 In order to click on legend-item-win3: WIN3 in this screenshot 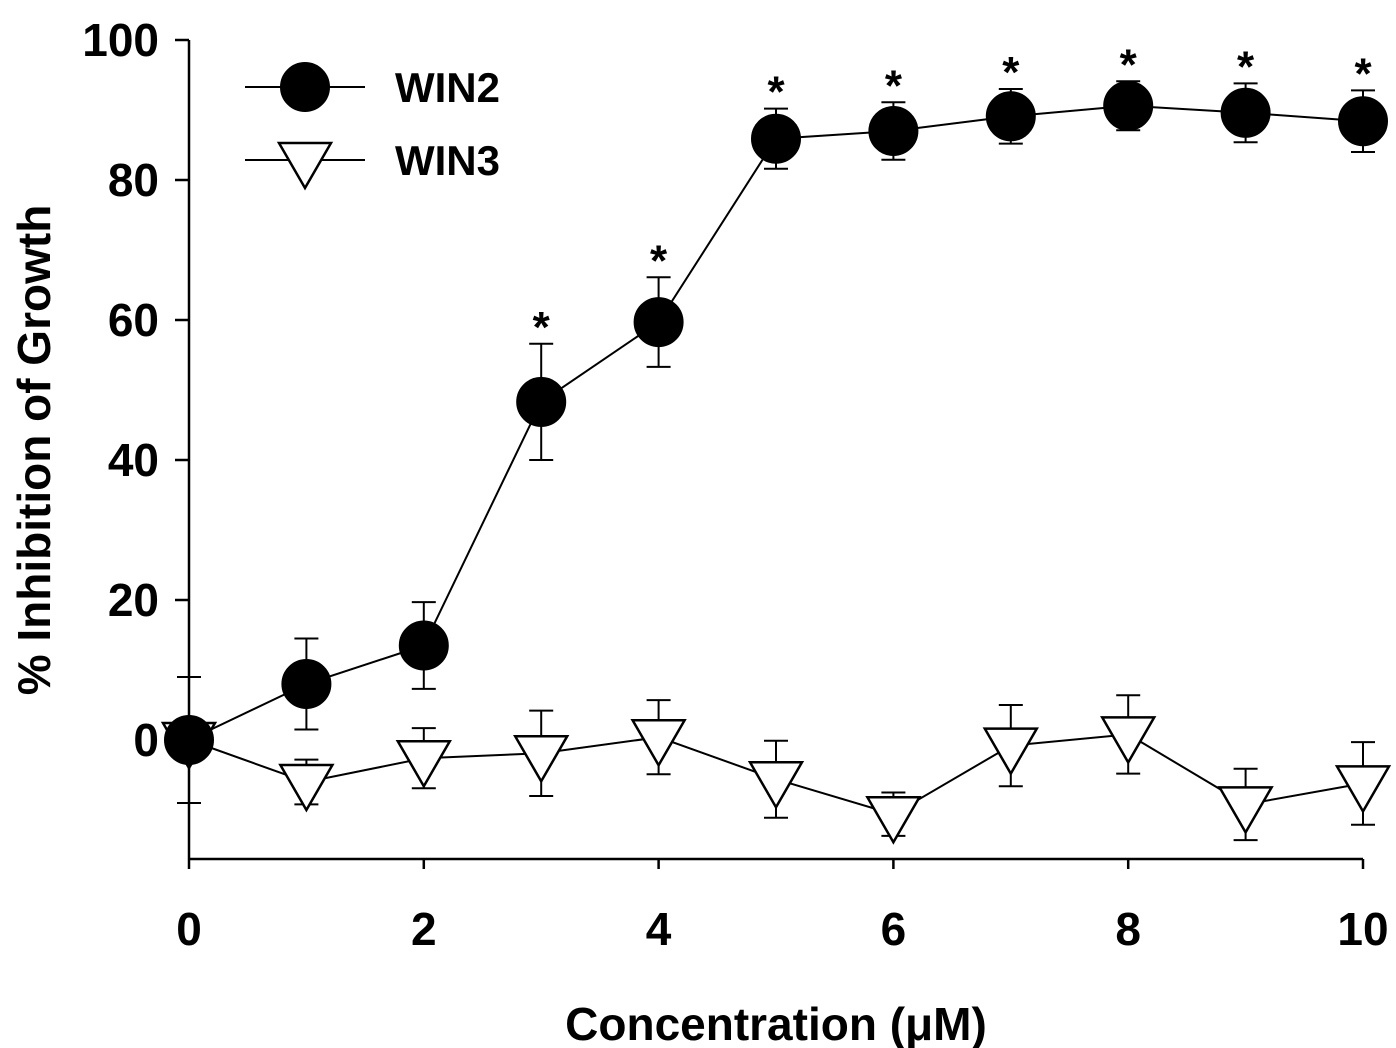, I will do `click(372, 164)`.